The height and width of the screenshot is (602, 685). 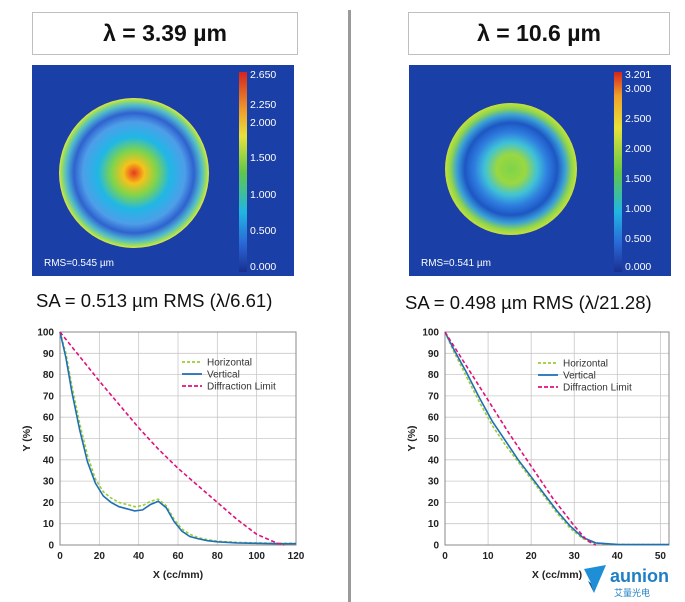 What do you see at coordinates (263, 195) in the screenshot?
I see `left-cbar-tick: 1.000` at bounding box center [263, 195].